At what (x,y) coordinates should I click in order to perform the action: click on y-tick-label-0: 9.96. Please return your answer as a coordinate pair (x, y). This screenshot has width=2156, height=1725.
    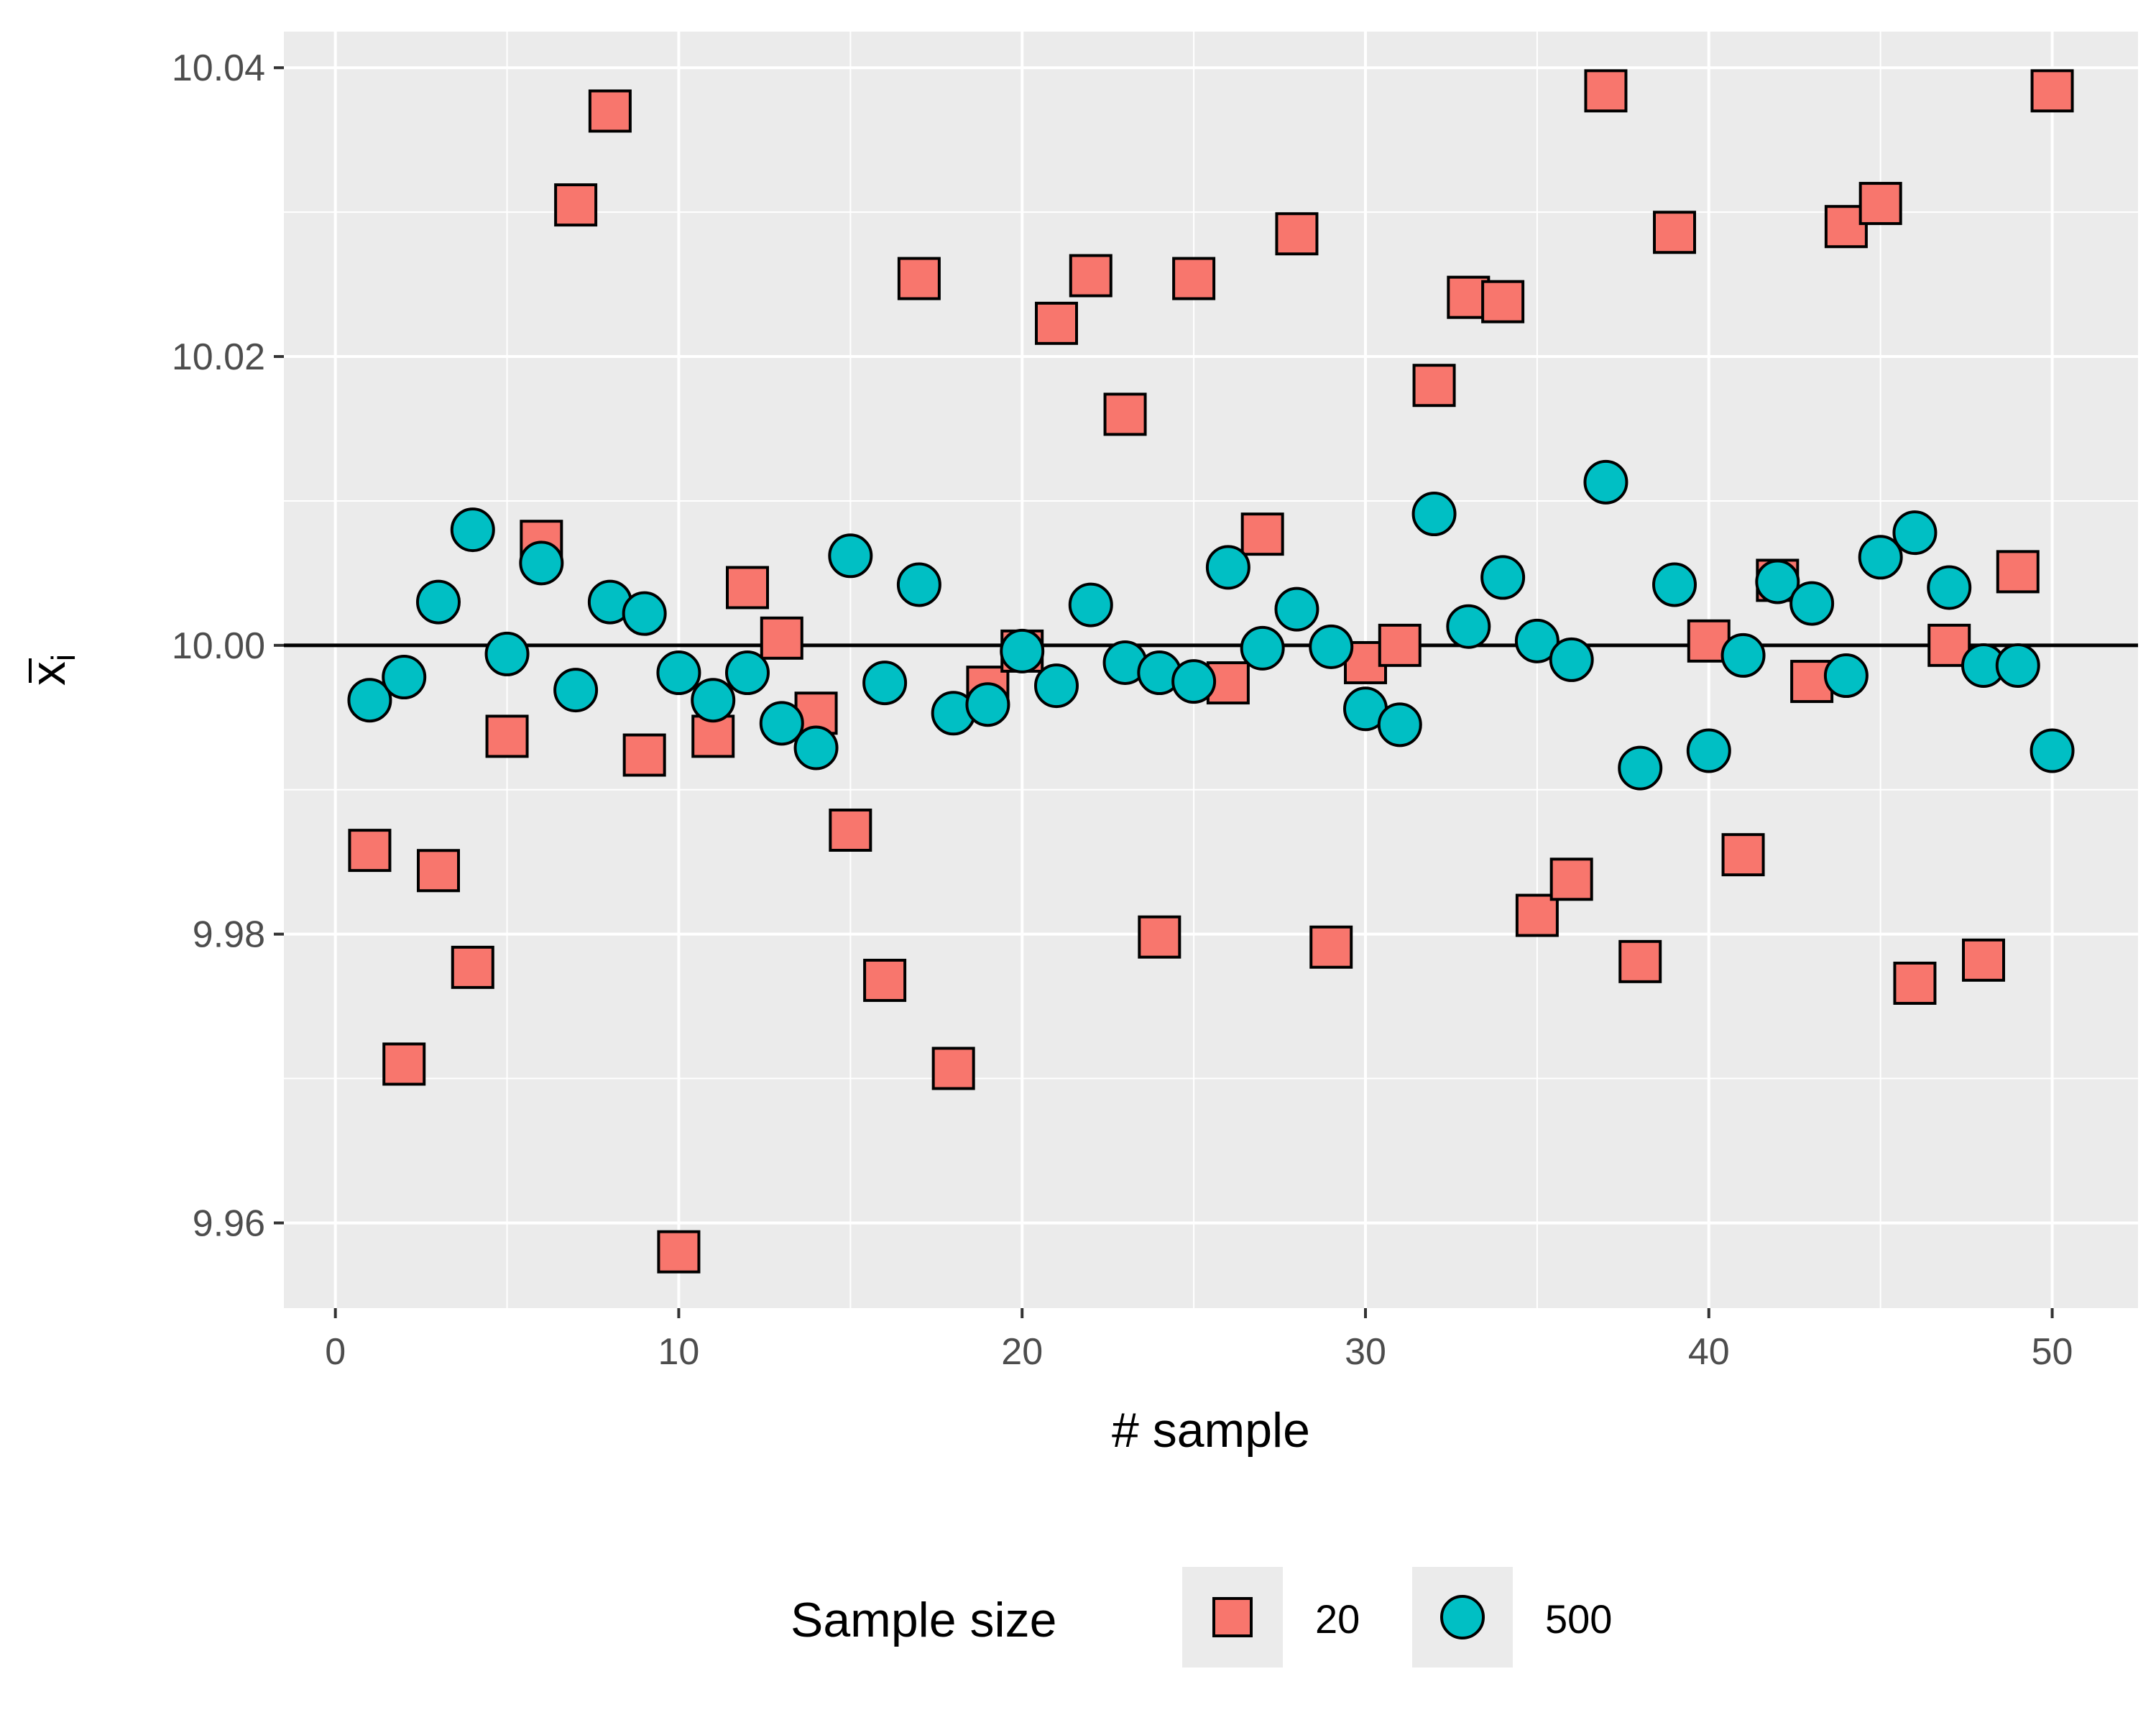
    Looking at the image, I should click on (229, 1223).